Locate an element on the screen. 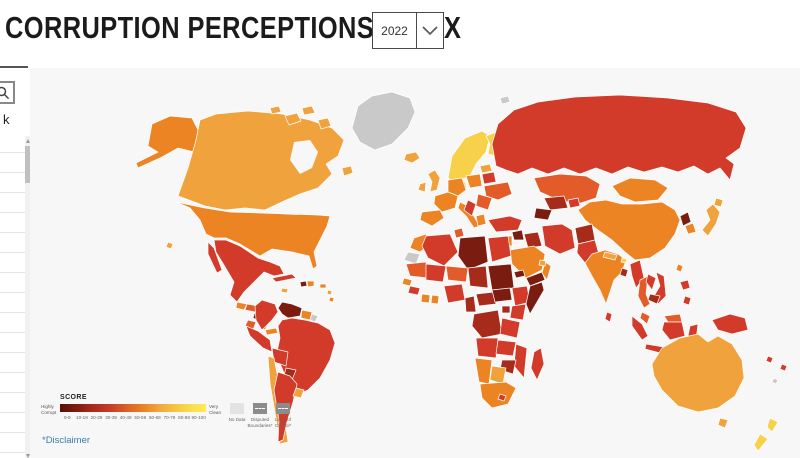 The height and width of the screenshot is (458, 800). region-hawaii is located at coordinates (169, 245).